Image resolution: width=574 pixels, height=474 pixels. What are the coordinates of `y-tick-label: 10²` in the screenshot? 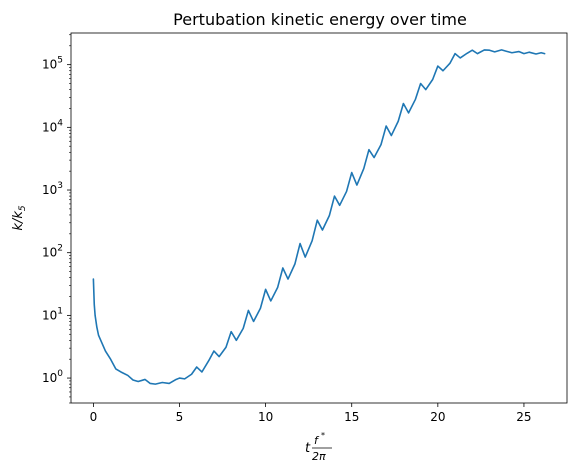 It's located at (52, 252).